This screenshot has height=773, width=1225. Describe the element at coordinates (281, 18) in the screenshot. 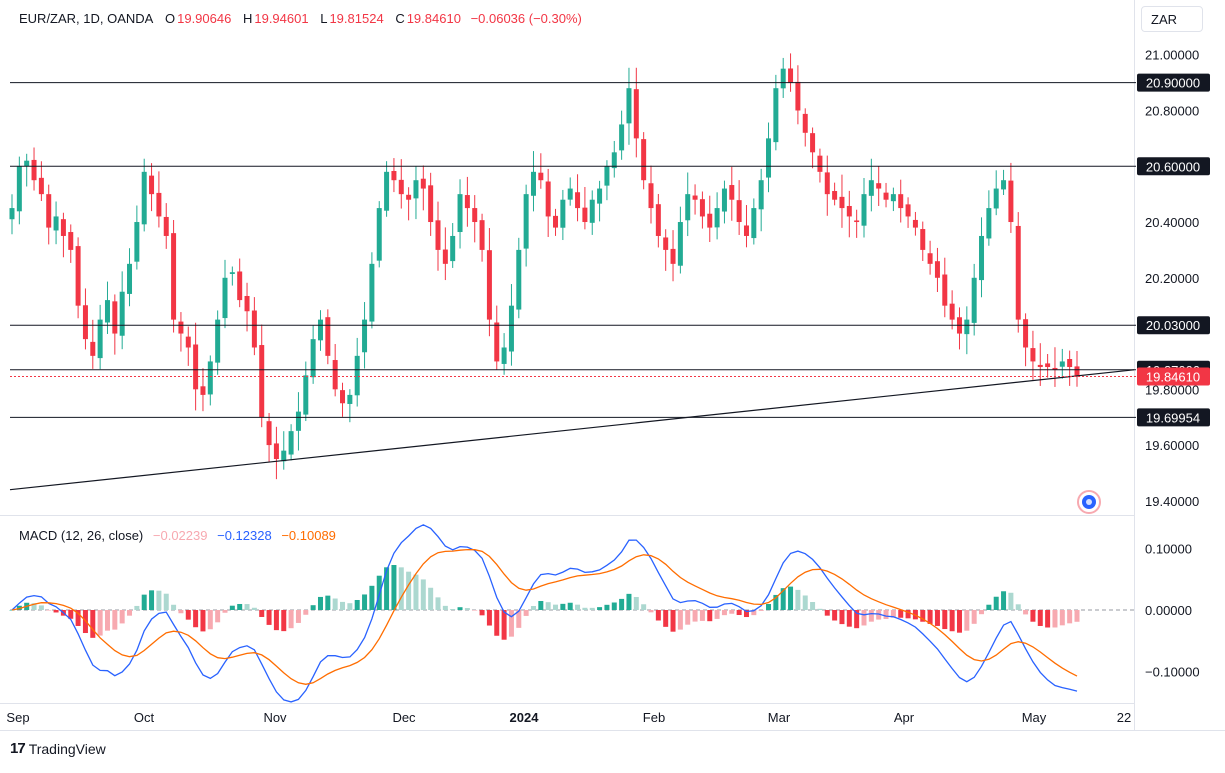

I see `high-value: 19.94601` at that location.